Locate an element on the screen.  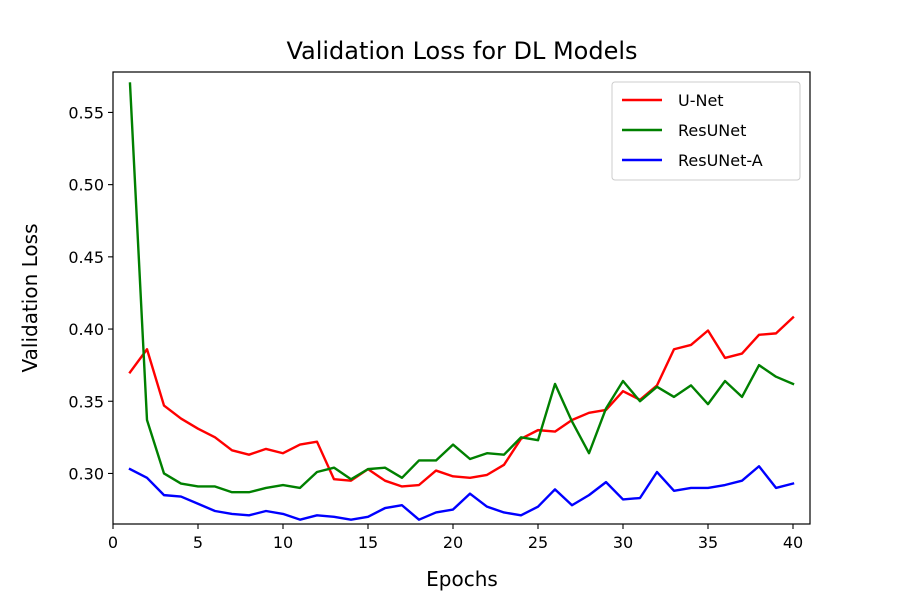
legend-label-1: ResUNet is located at coordinates (712, 130).